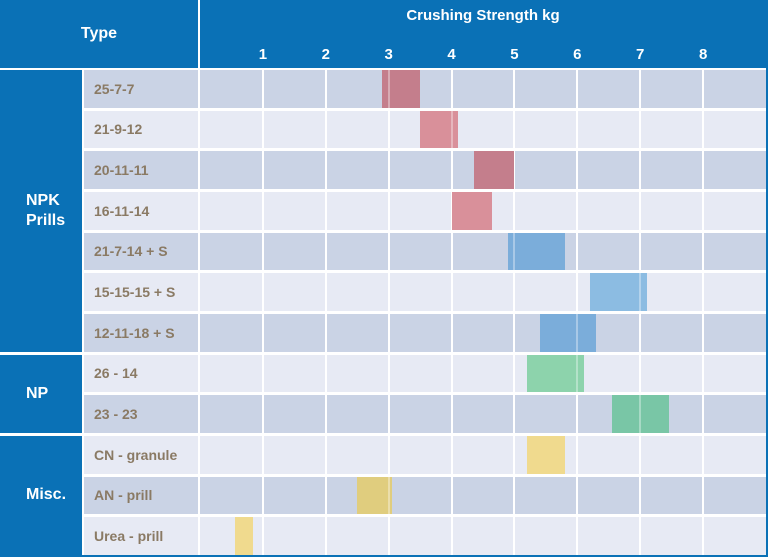 Image resolution: width=768 pixels, height=557 pixels. Describe the element at coordinates (640, 54) in the screenshot. I see `x-axis-tick-7: 7` at that location.